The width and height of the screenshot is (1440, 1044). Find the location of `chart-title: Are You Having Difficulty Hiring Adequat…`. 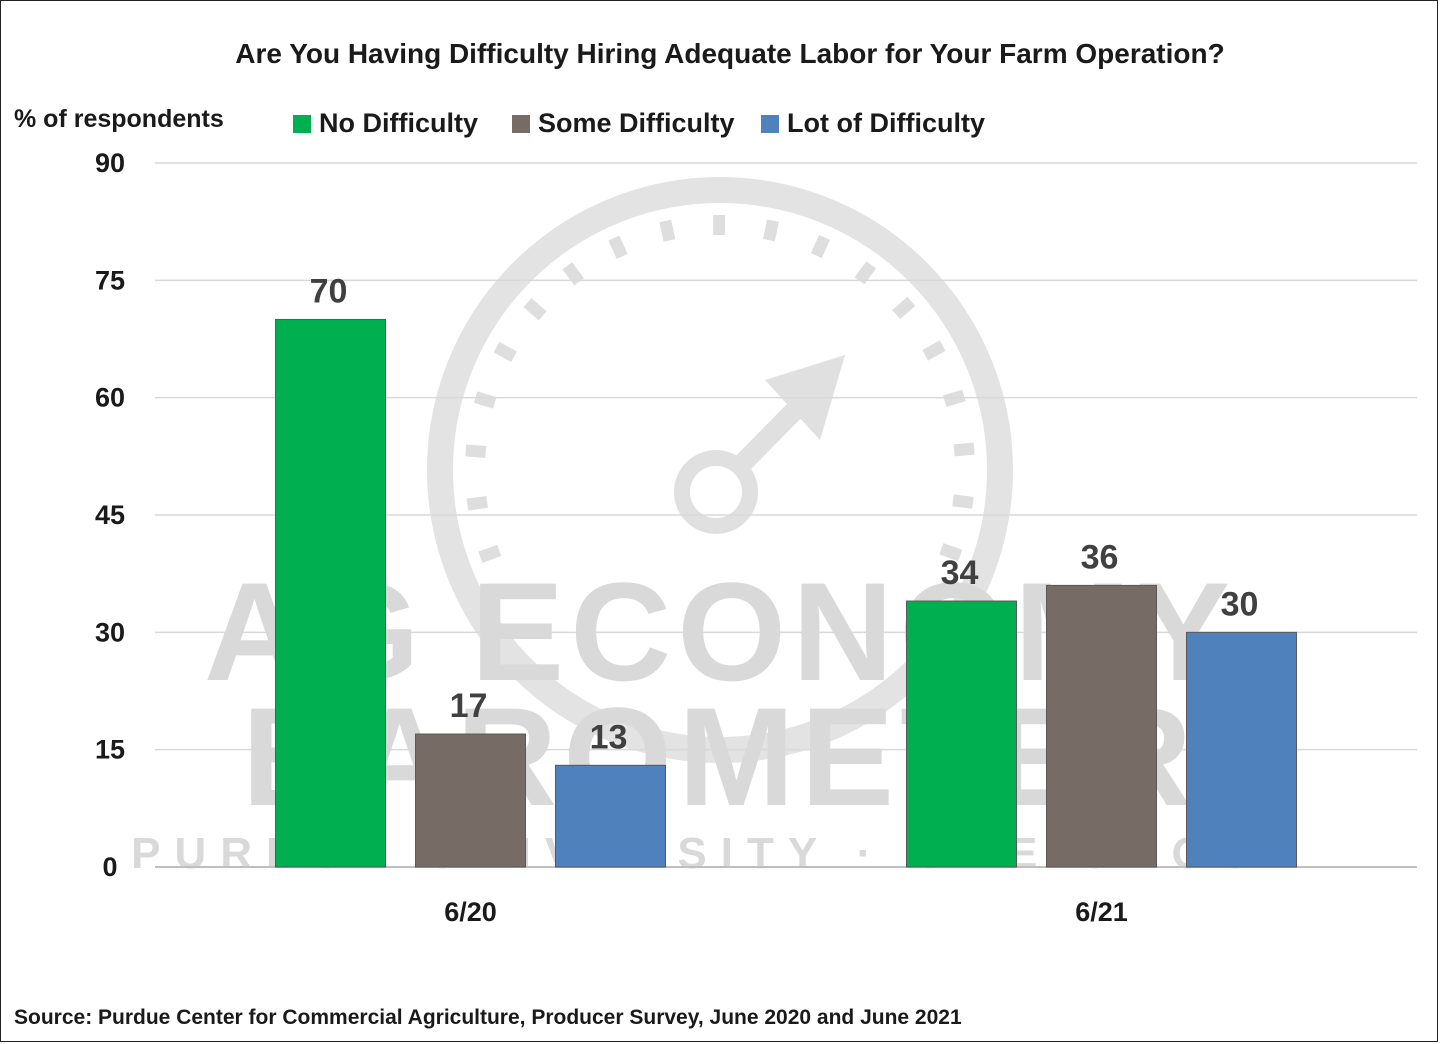

chart-title: Are You Having Difficulty Hiring Adequat… is located at coordinates (729, 53).